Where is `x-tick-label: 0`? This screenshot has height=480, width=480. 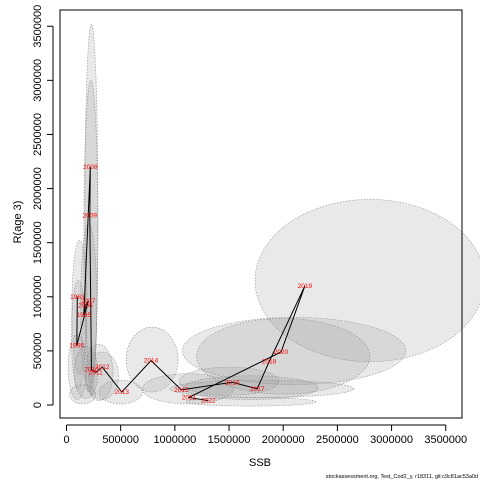 x-tick-label: 0 is located at coordinates (66, 440).